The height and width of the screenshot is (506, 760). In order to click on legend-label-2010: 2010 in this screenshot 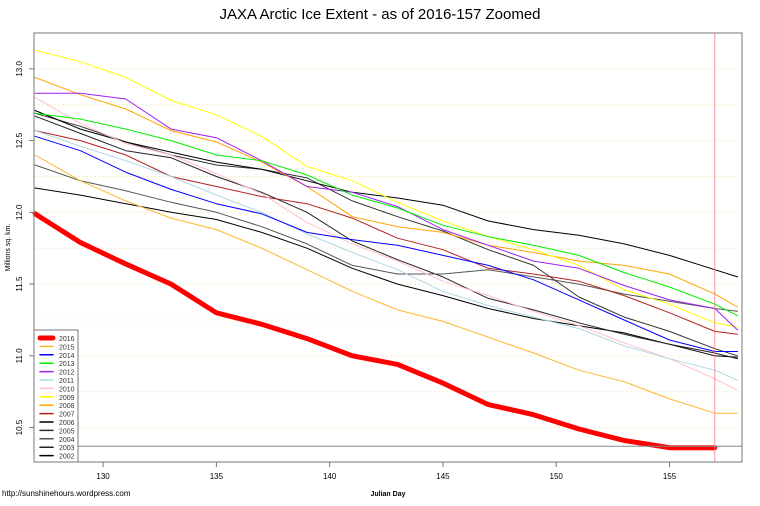, I will do `click(67, 389)`.